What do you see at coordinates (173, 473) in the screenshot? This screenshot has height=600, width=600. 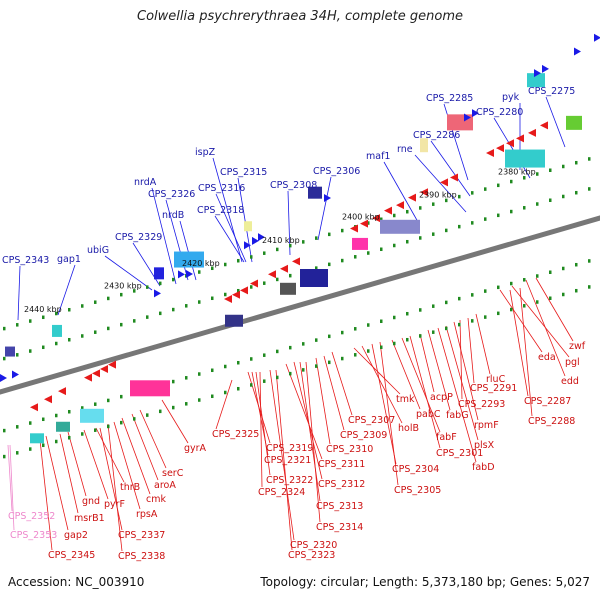 I see `bottom-gene-label: serC` at bounding box center [173, 473].